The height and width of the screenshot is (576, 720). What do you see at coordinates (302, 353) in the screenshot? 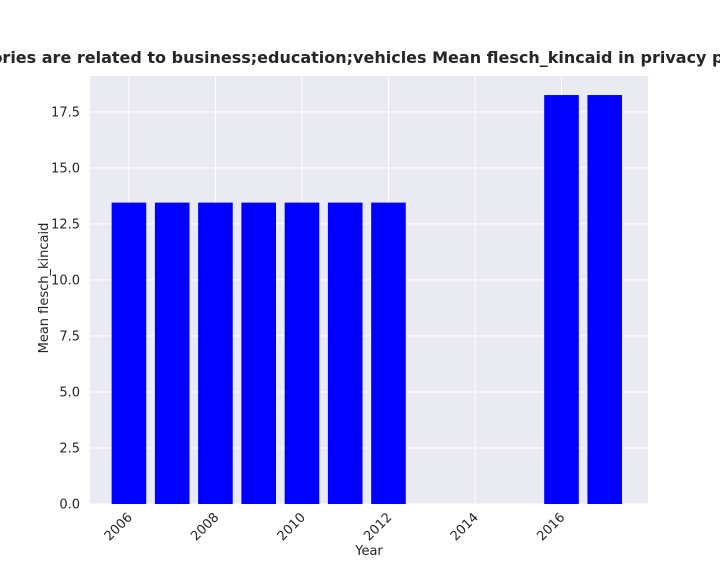
I see `bar-2010` at bounding box center [302, 353].